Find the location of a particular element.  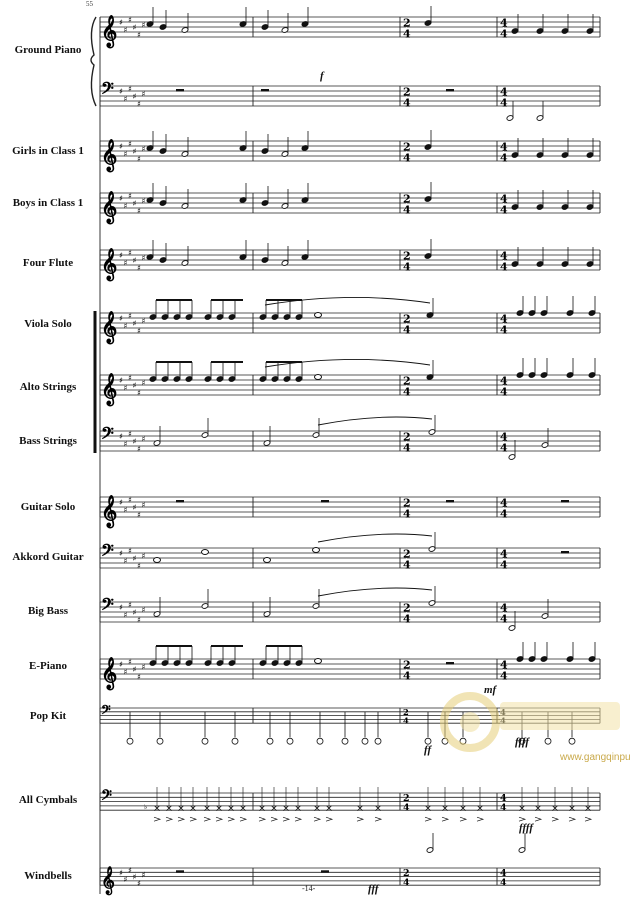

dynamic-marking: ff is located at coordinates (428, 750).